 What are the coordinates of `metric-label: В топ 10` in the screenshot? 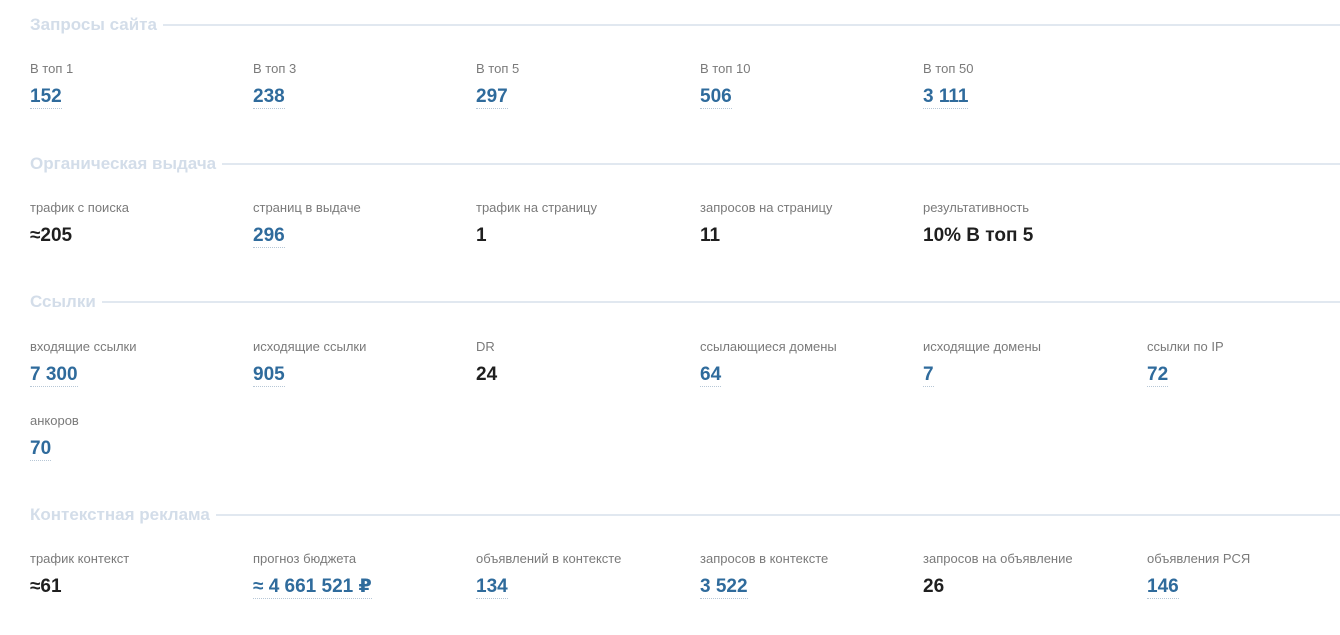 It's located at (725, 68).